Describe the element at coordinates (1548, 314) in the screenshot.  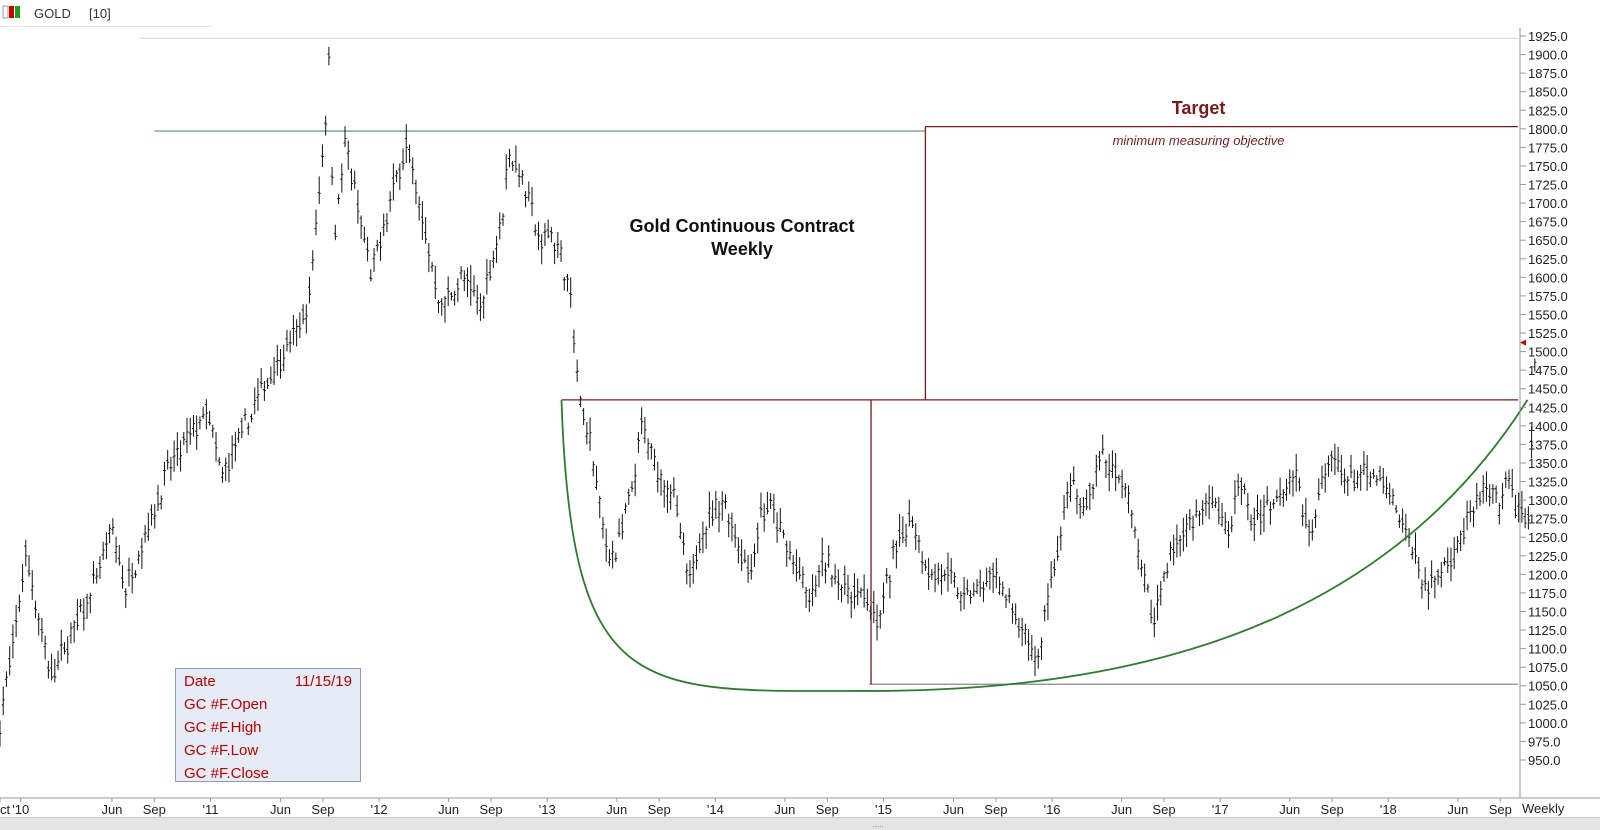
I see `y-tick-label: 1550.0` at that location.